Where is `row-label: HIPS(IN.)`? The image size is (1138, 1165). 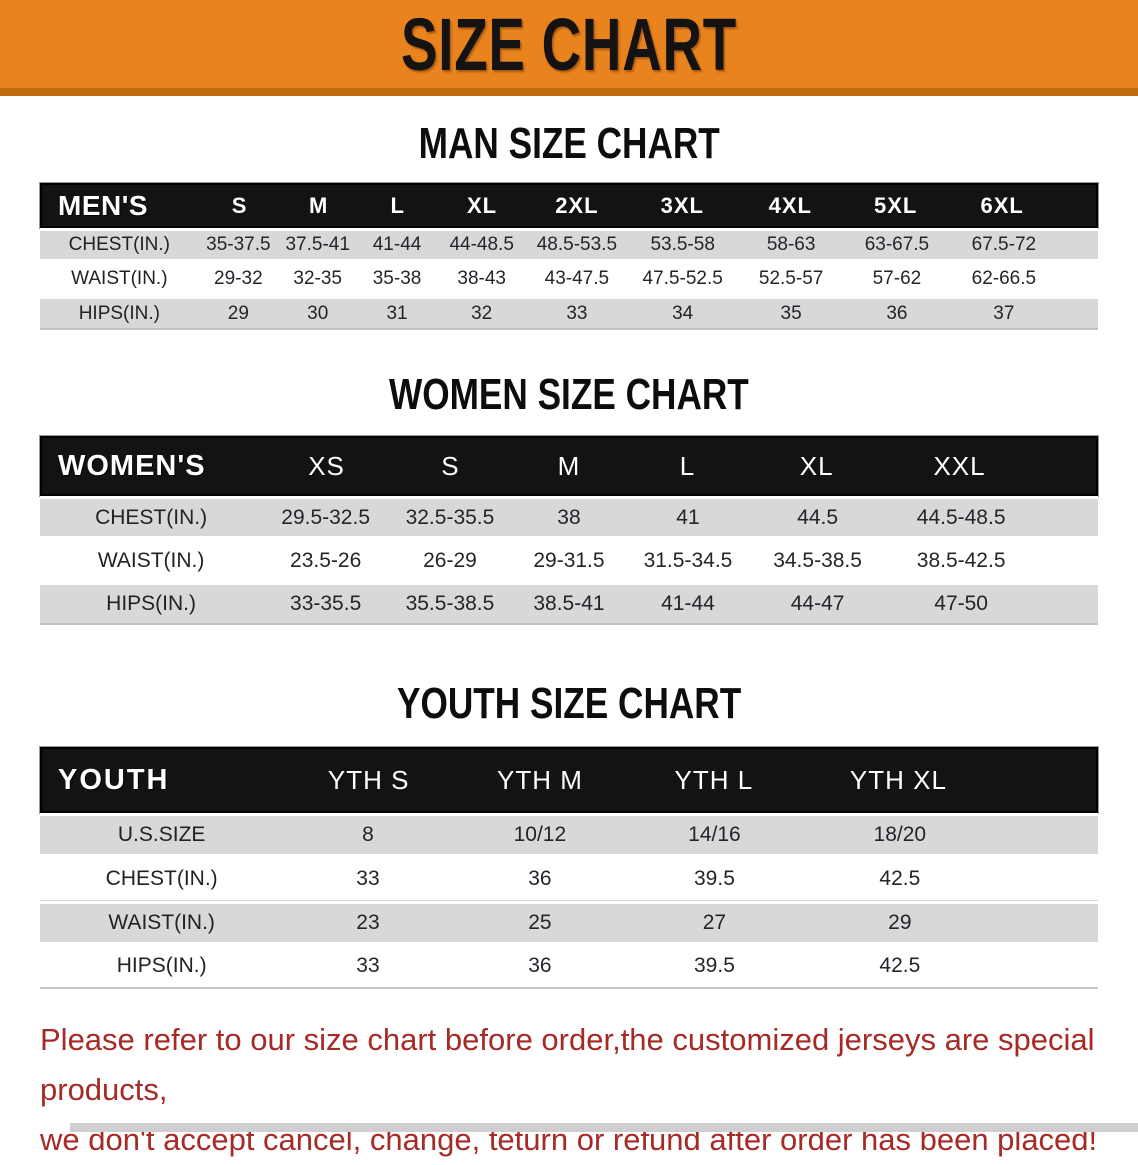
row-label: HIPS(IN.) is located at coordinates (119, 313).